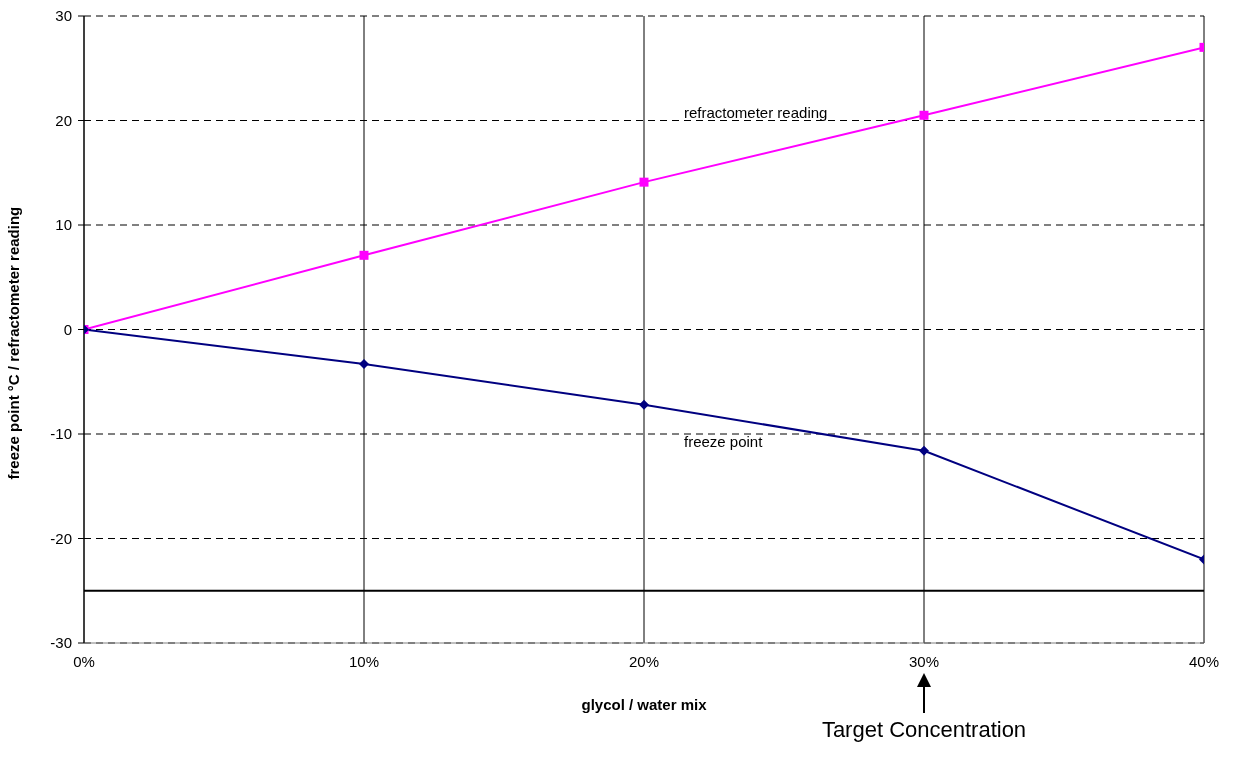  Describe the element at coordinates (724, 441) in the screenshot. I see `series-label: freeze point` at that location.